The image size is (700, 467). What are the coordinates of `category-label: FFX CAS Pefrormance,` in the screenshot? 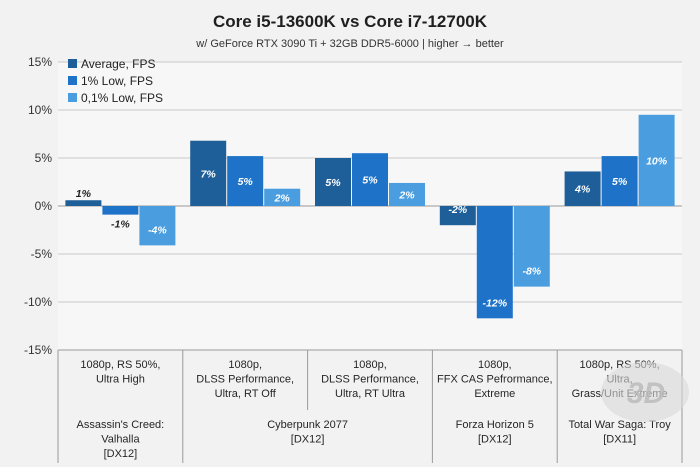 It's located at (495, 380).